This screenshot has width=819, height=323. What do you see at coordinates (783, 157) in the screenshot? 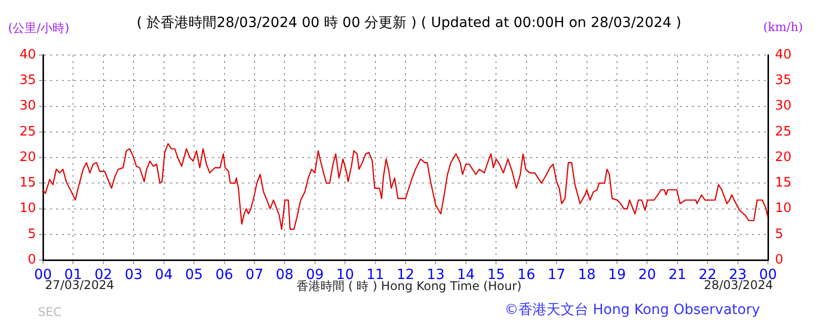
I see `y2-tick-label: 20` at bounding box center [783, 157].